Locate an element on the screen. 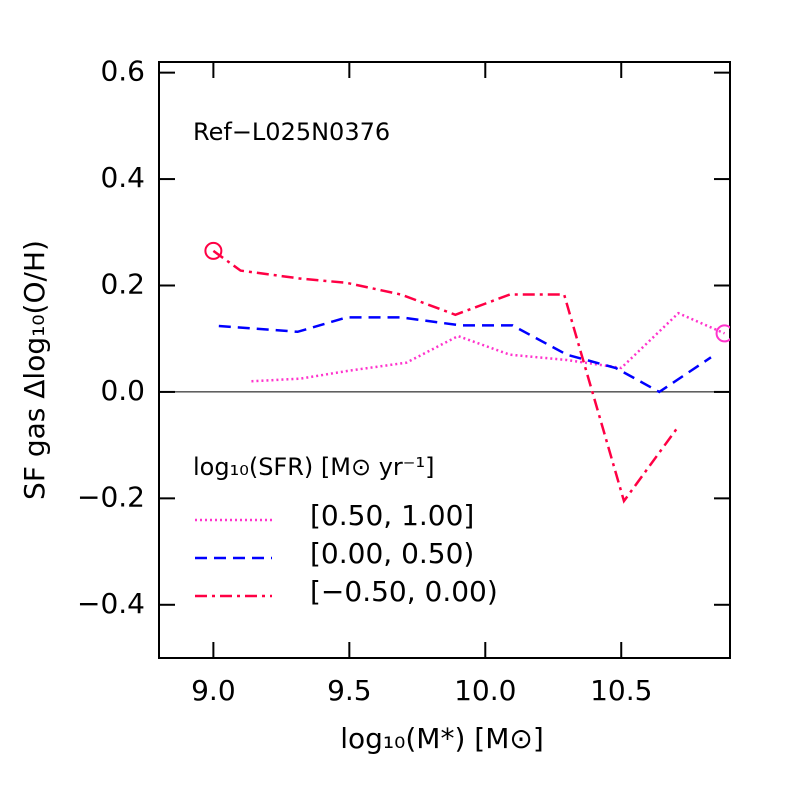 This screenshot has width=786, height=786. y-tick-label: 0.4 is located at coordinates (122, 177).